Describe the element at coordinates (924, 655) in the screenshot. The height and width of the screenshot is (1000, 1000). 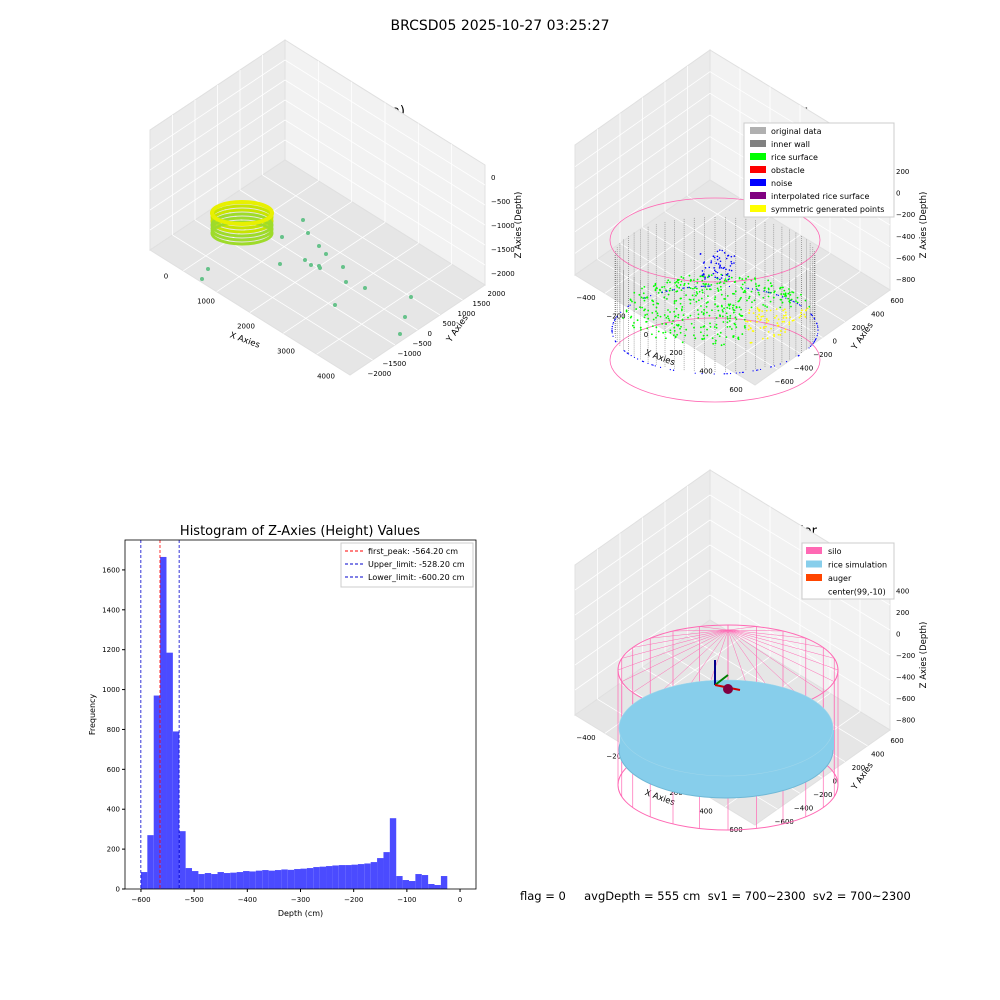
I see `p4-zaxis-label: Z Axies (Depth)` at that location.